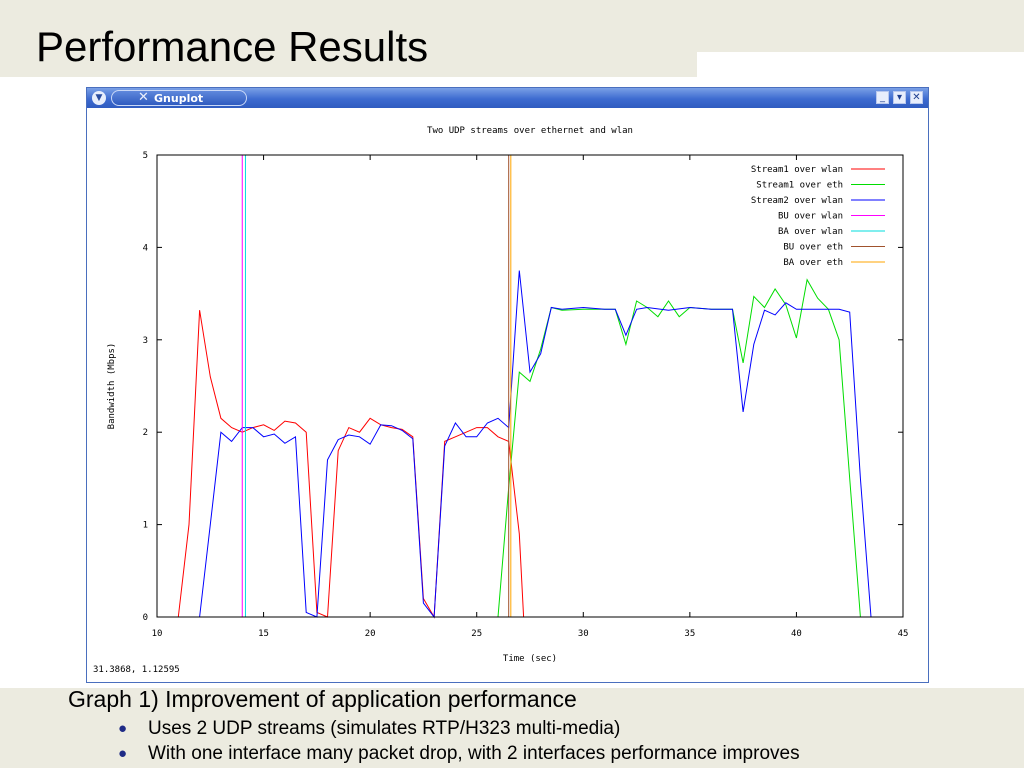 The height and width of the screenshot is (768, 1024). What do you see at coordinates (348, 64) in the screenshot?
I see `slide-title-band` at bounding box center [348, 64].